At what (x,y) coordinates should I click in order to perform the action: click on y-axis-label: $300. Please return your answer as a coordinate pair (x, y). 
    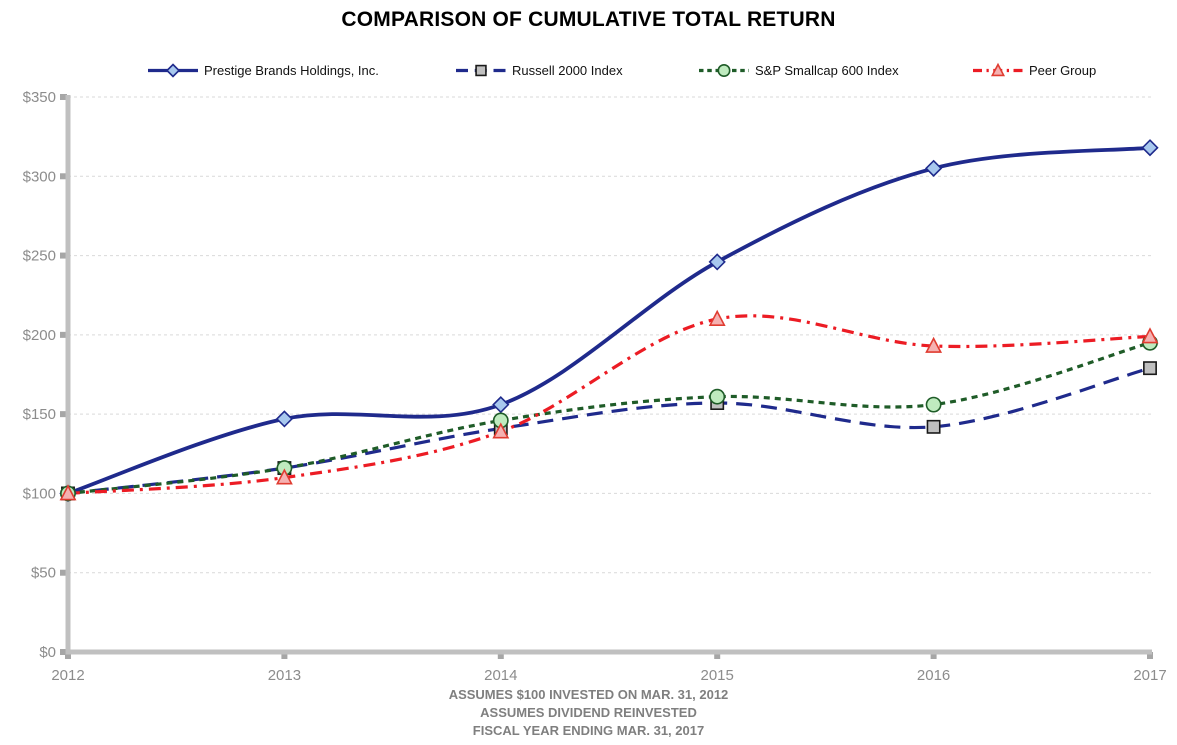
    Looking at the image, I should click on (39, 176).